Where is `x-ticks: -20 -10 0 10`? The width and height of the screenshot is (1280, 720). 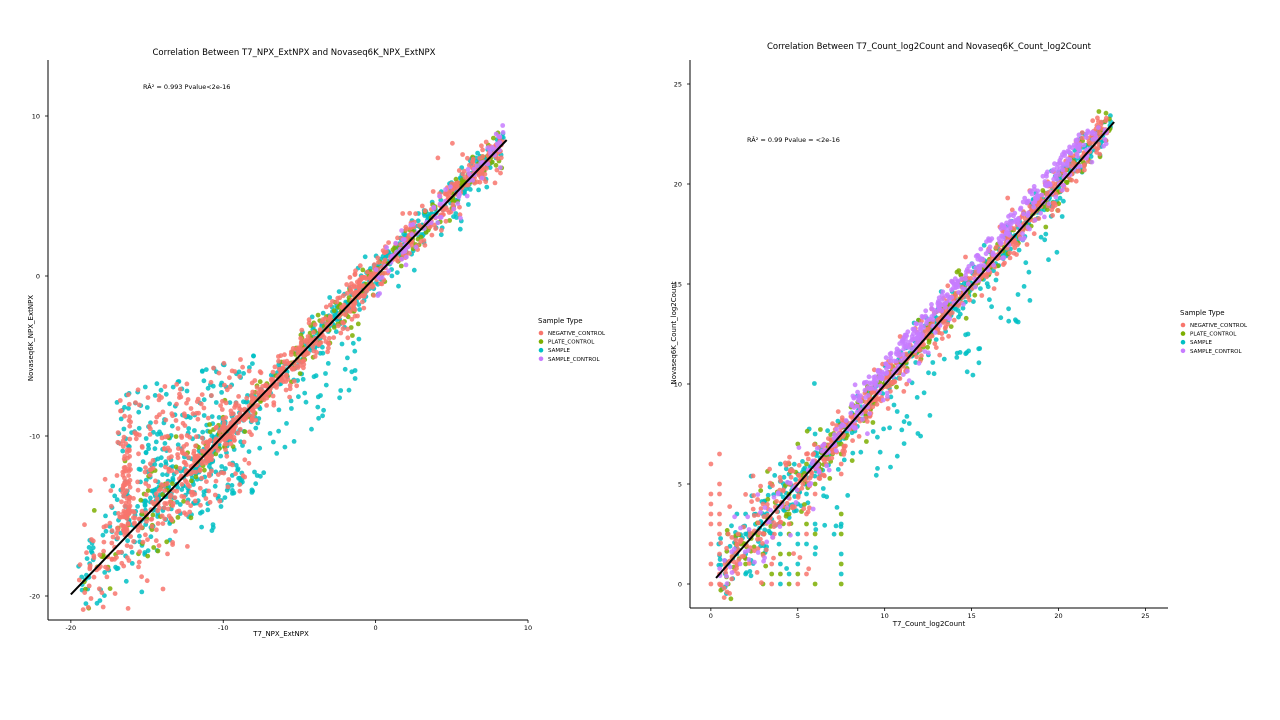
x-ticks: -20 -10 0 10 is located at coordinates (299, 626).